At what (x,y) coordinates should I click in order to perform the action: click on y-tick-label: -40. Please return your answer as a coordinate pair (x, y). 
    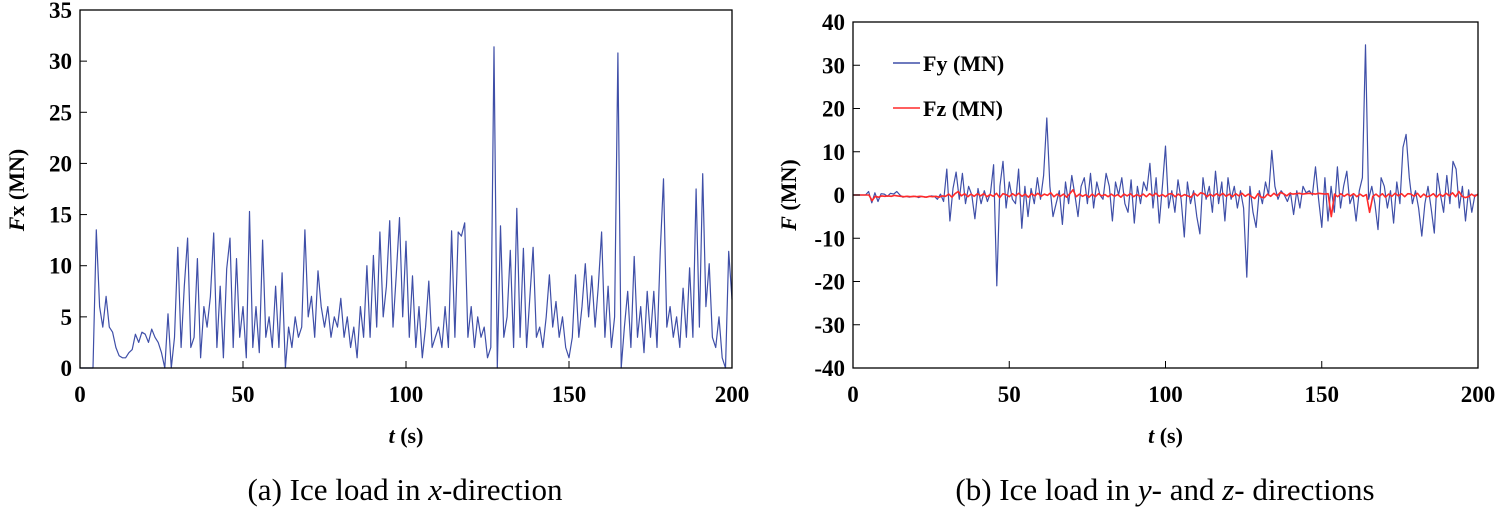
    Looking at the image, I should click on (829, 368).